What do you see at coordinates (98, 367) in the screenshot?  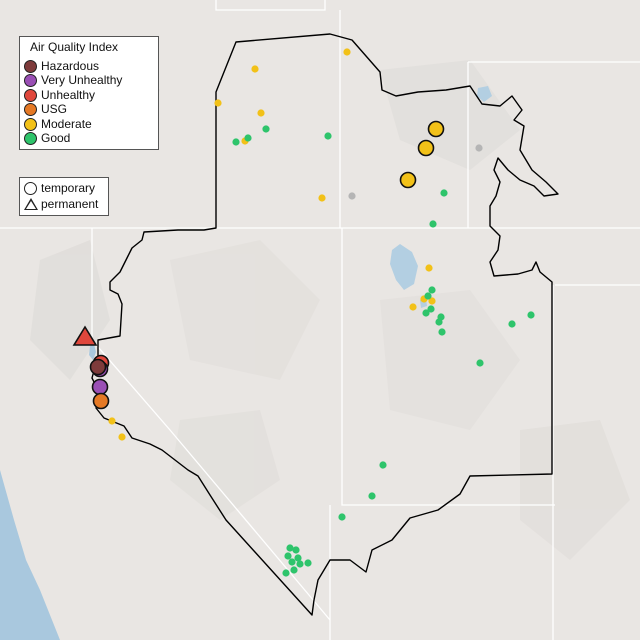 I see `temporary-monitor-hazardous` at bounding box center [98, 367].